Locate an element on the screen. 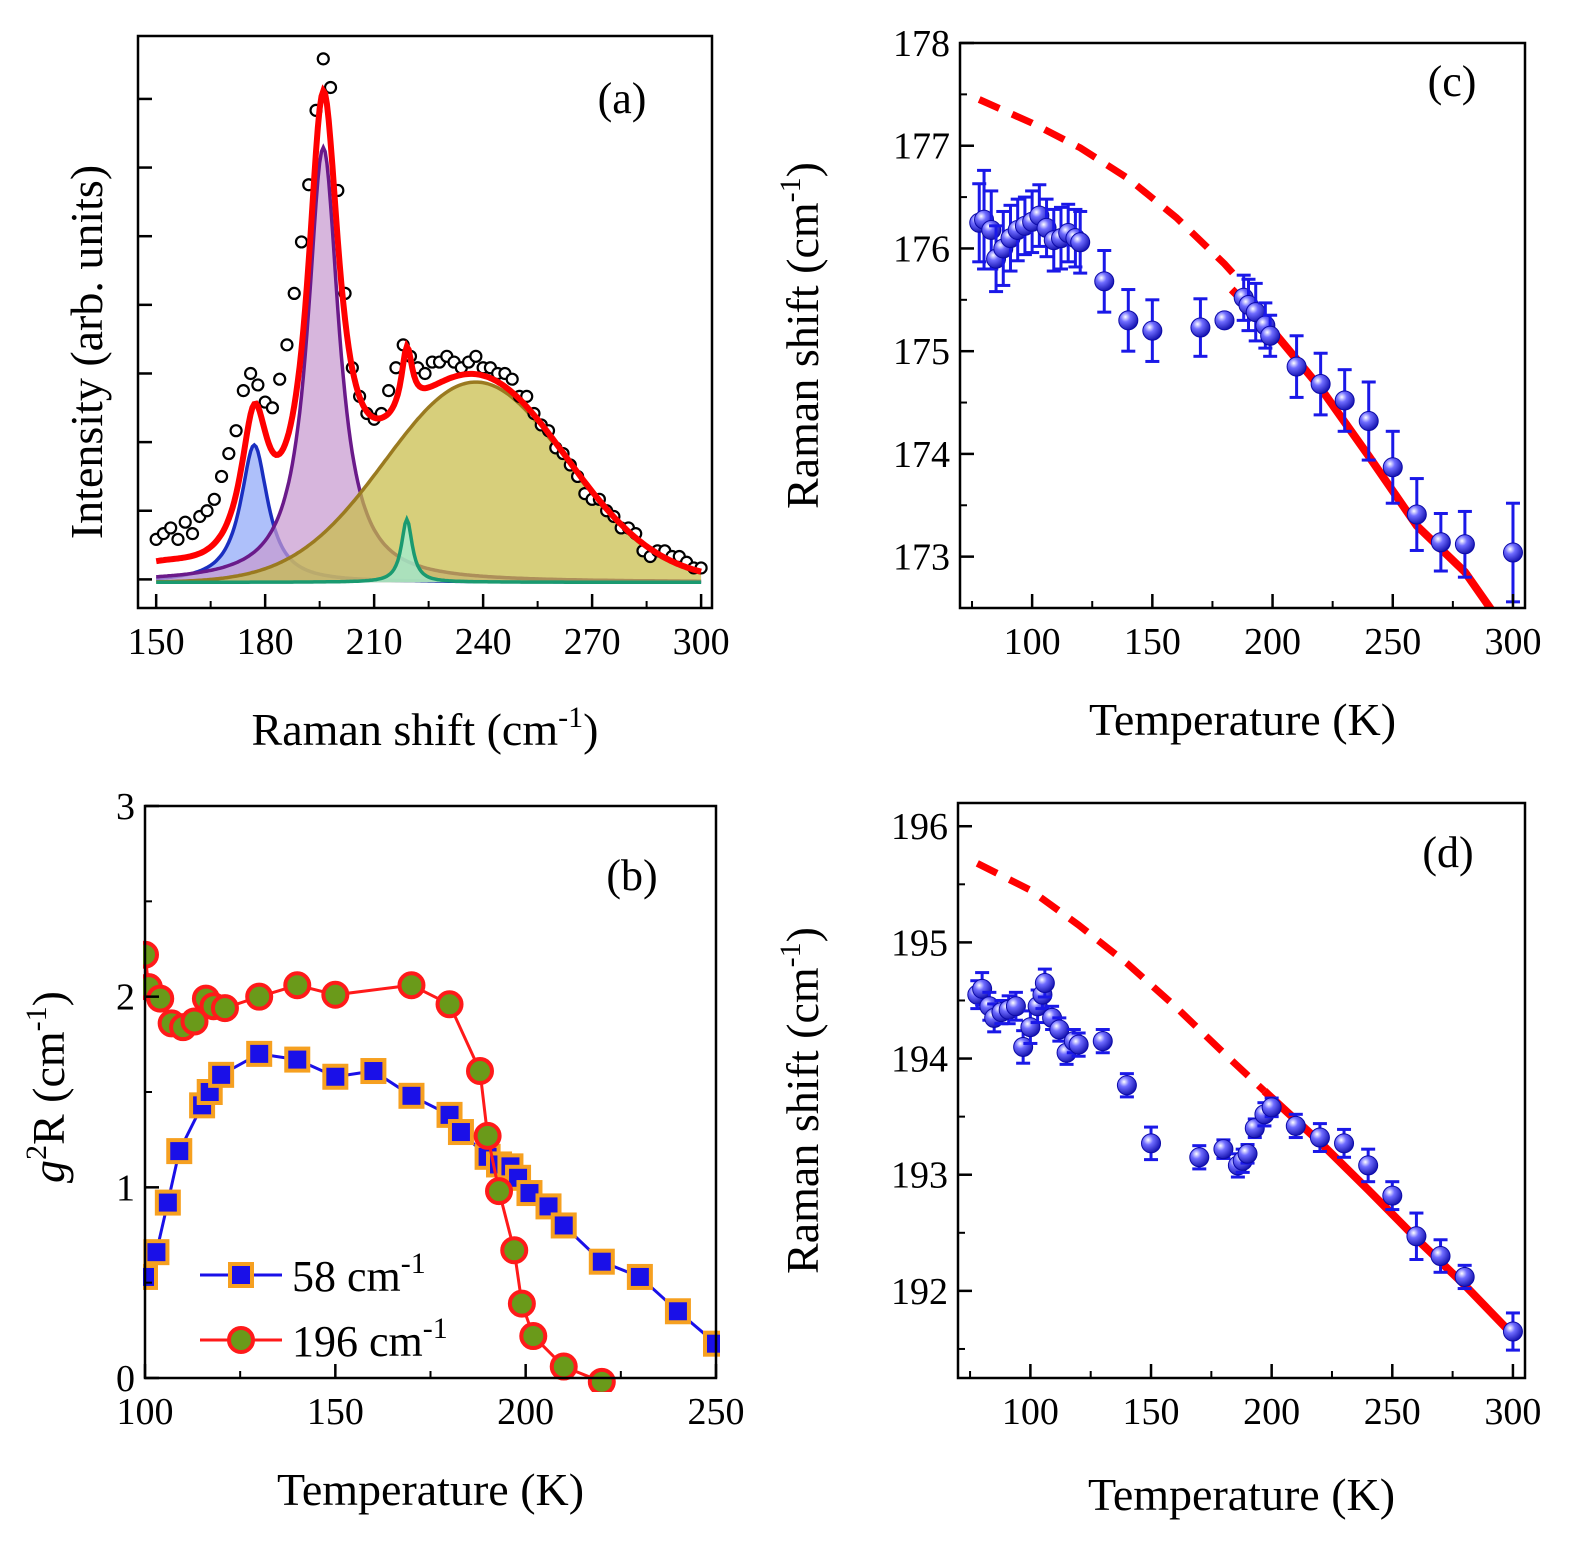 The image size is (1578, 1547). x-tick-label: 200 is located at coordinates (525, 1412).